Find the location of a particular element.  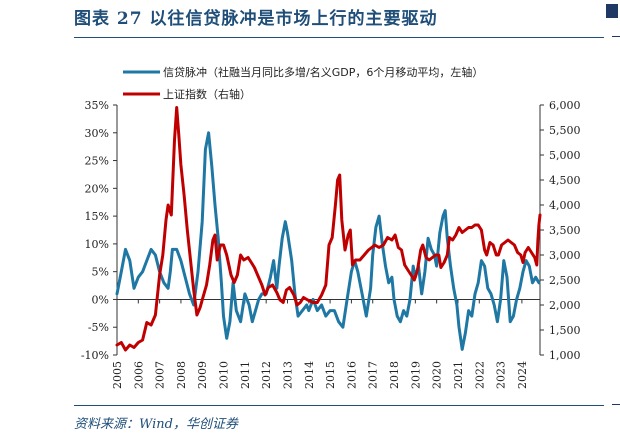

x-axis-tick-label: 2024 is located at coordinates (522, 375).